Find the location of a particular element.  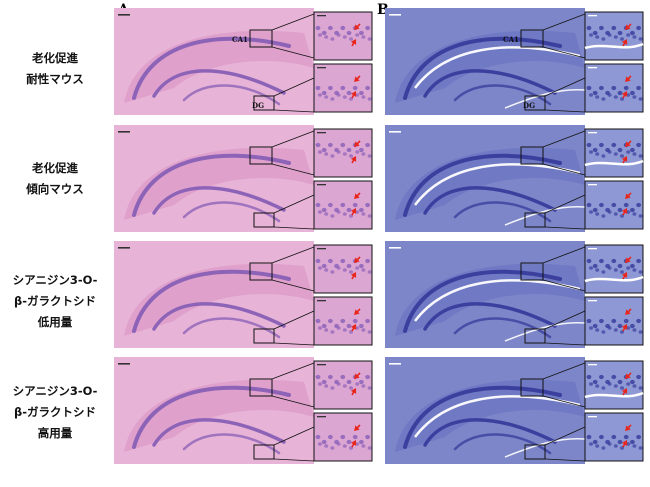

row-label-4-line-3: 高用量 is located at coordinates (55, 433).